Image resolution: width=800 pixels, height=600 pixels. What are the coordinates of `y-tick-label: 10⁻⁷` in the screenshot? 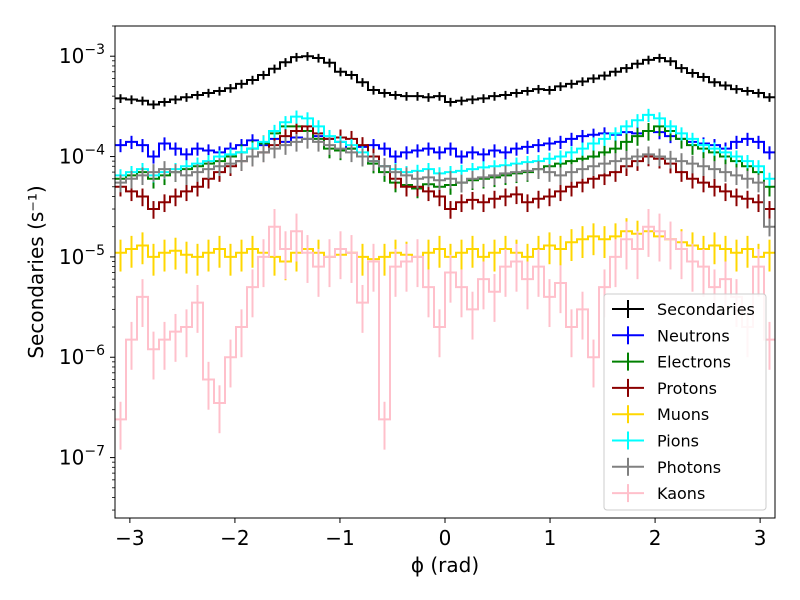 It's located at (82, 457).